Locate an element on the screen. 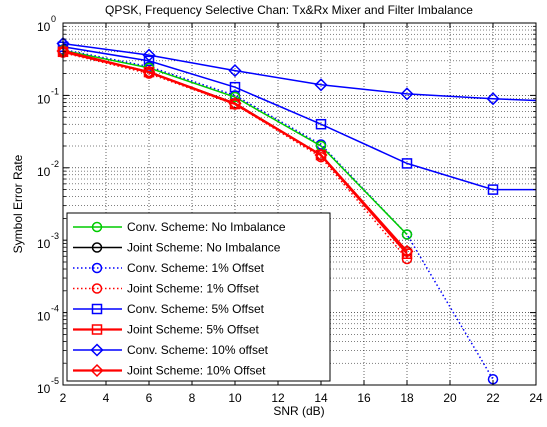  x-tick-label: 8 is located at coordinates (192, 398).